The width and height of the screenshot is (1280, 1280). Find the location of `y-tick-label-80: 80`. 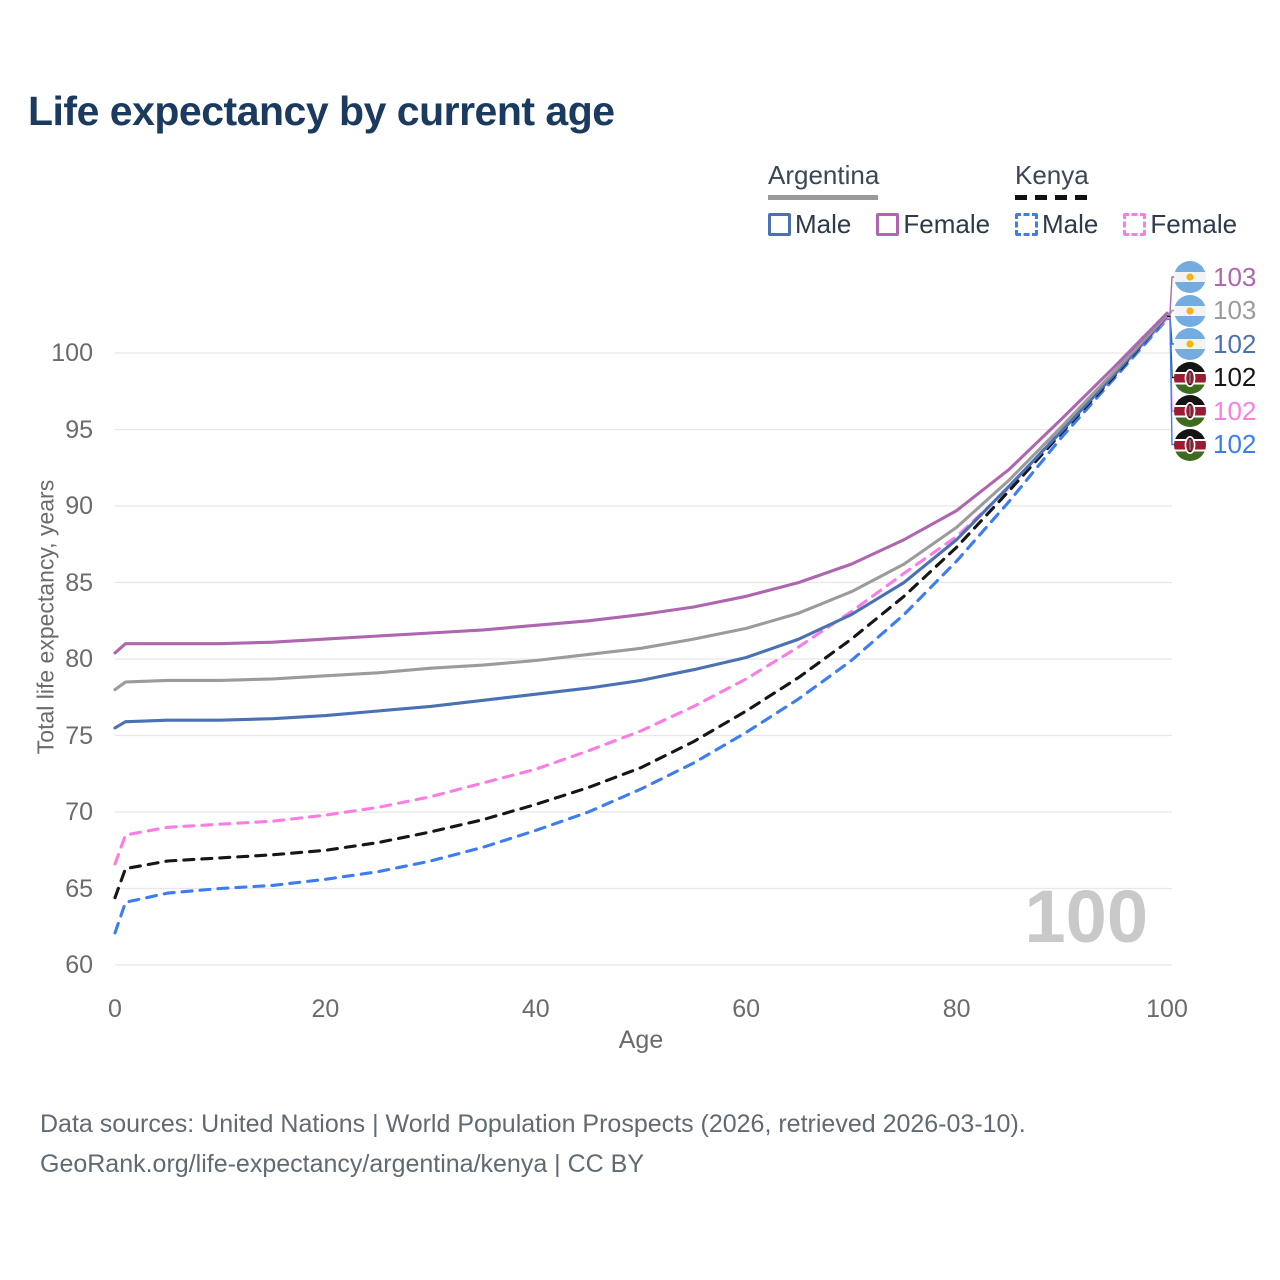

y-tick-label-80: 80 is located at coordinates (79, 659).